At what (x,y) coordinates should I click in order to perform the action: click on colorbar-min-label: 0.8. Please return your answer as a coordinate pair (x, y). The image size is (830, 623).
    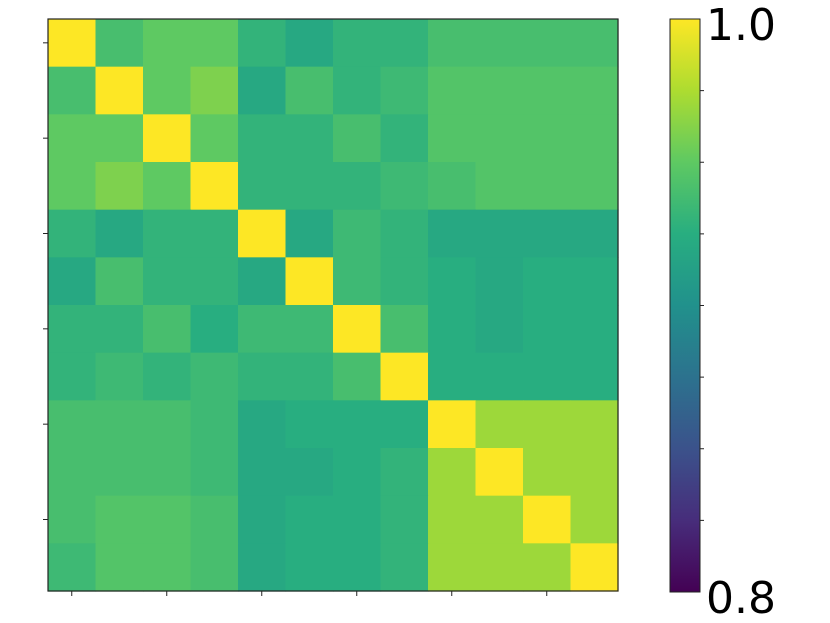
    Looking at the image, I should click on (741, 598).